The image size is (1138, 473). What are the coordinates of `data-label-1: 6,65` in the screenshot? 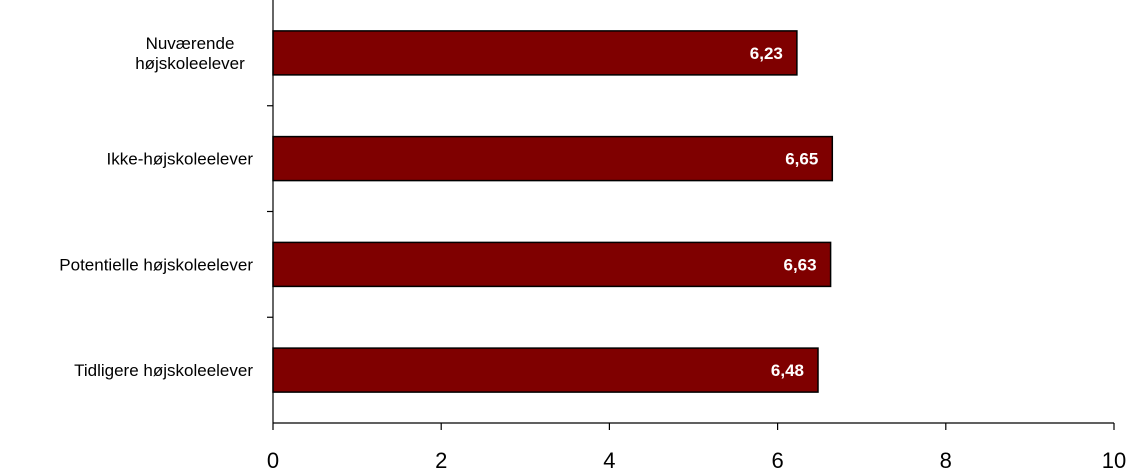 It's located at (801, 159).